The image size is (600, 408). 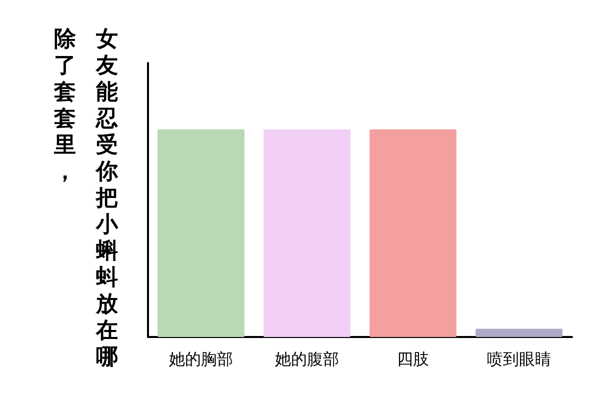 I want to click on text: 女友能忍受你把小蝌蚪放在哪, so click(x=107, y=198).